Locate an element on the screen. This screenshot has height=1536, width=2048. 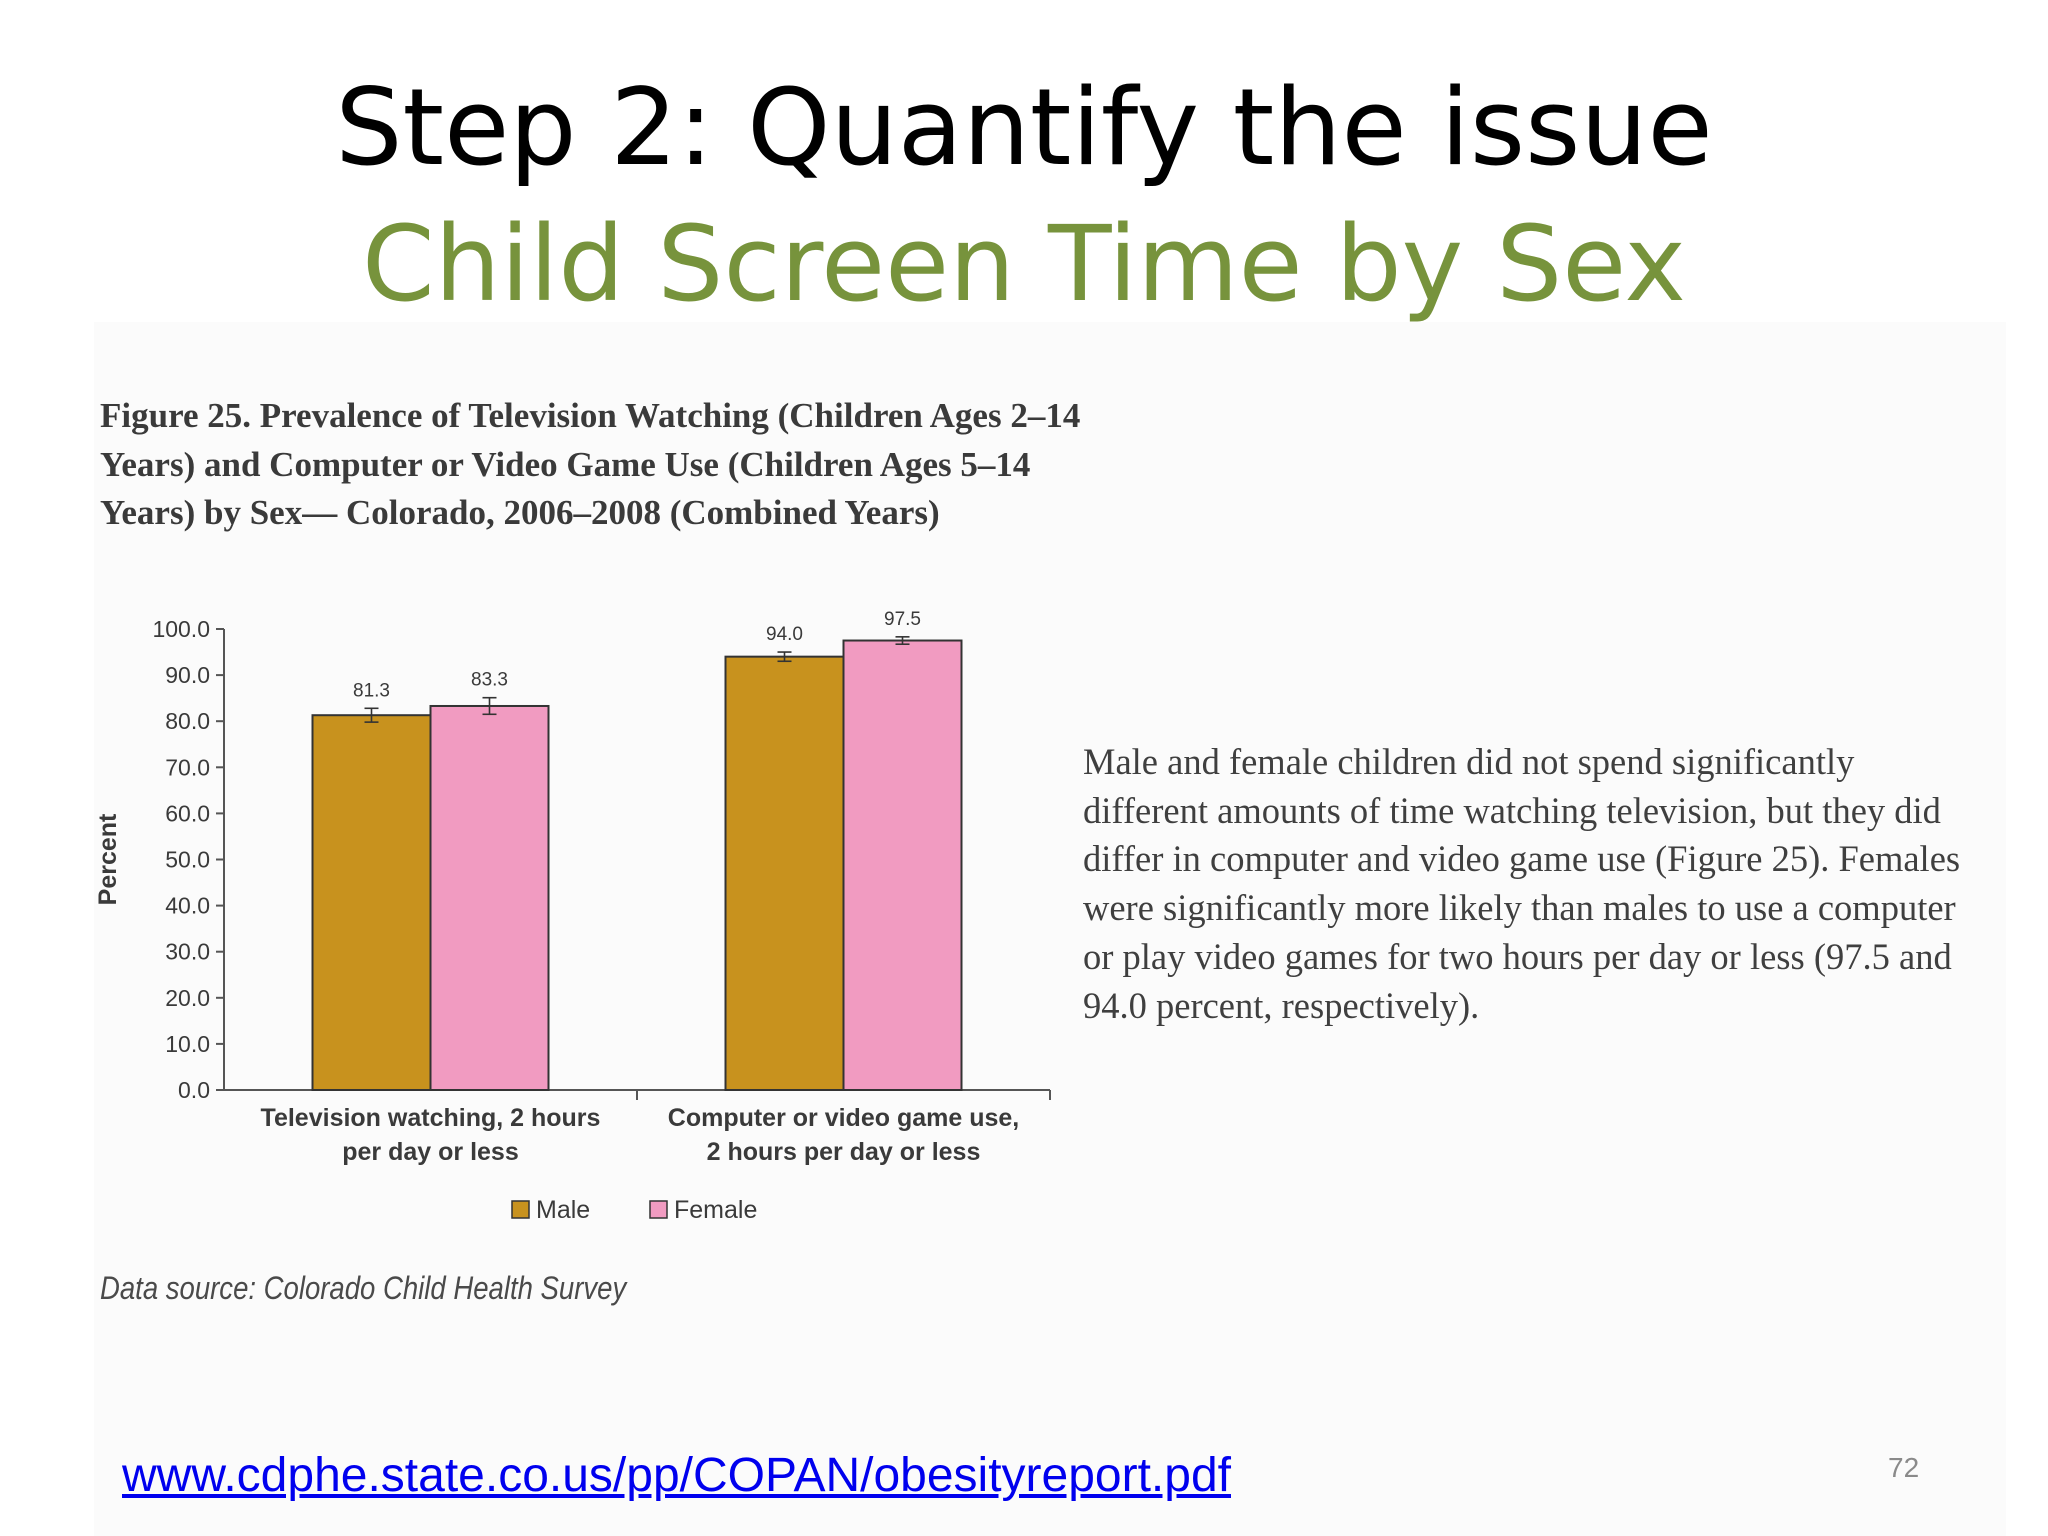
y-tick-label: 10.0 is located at coordinates (187, 1044).